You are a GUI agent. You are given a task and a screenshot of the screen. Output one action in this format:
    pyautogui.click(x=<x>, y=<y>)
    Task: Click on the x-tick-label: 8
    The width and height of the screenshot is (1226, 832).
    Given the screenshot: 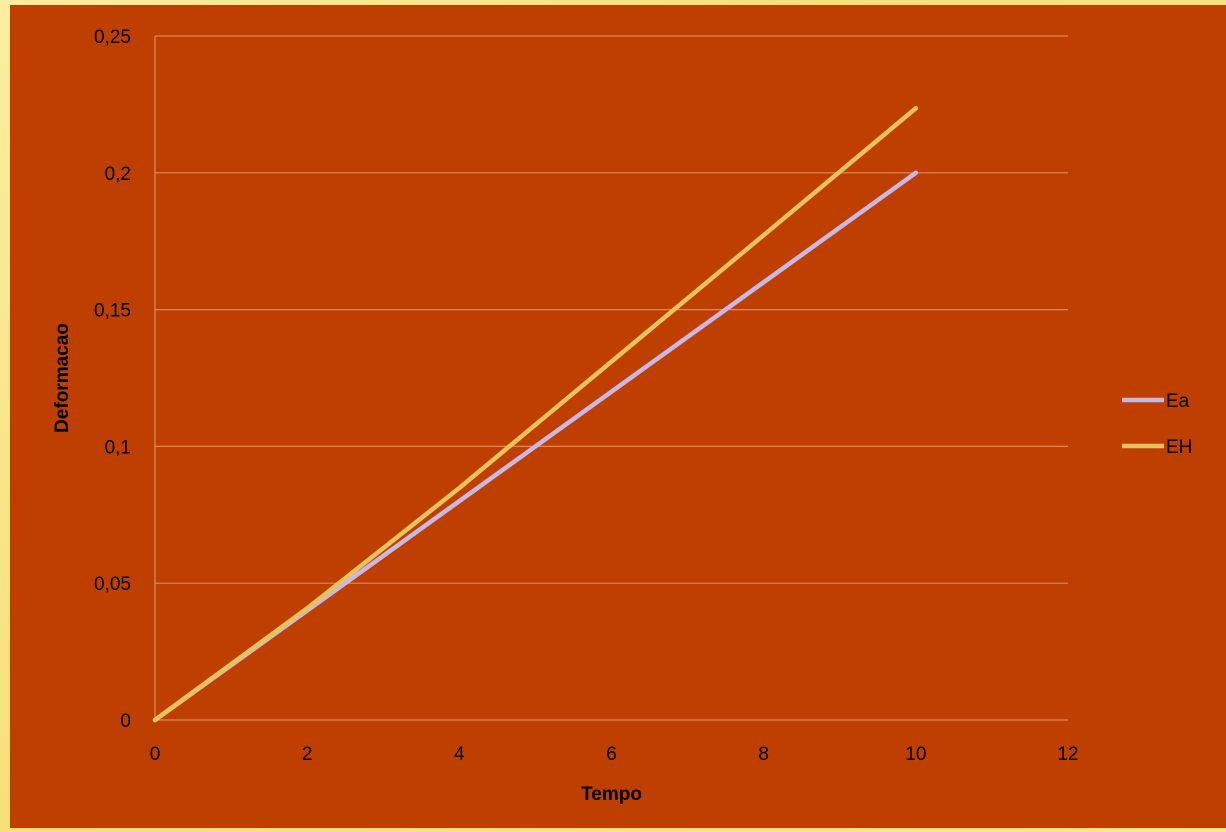 What is the action you would take?
    pyautogui.click(x=763, y=754)
    